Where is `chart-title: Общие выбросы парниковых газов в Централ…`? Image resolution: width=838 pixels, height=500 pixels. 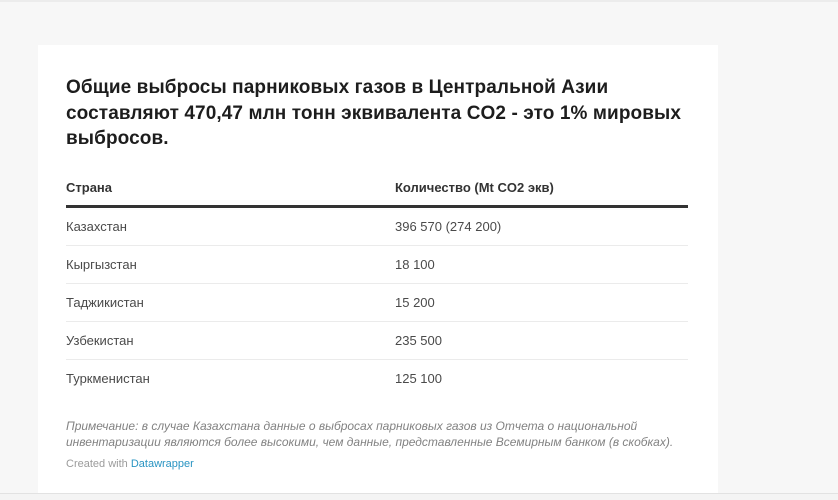 chart-title: Общие выбросы парниковых газов в Централ… is located at coordinates (374, 113).